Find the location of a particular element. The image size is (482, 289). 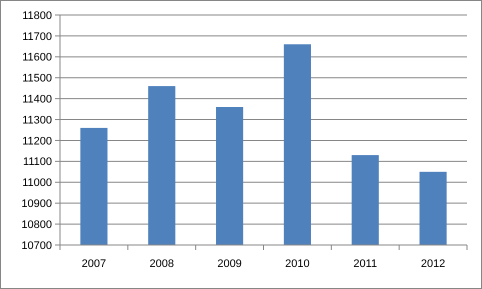

y-tick-label: 11700 is located at coordinates (37, 36).